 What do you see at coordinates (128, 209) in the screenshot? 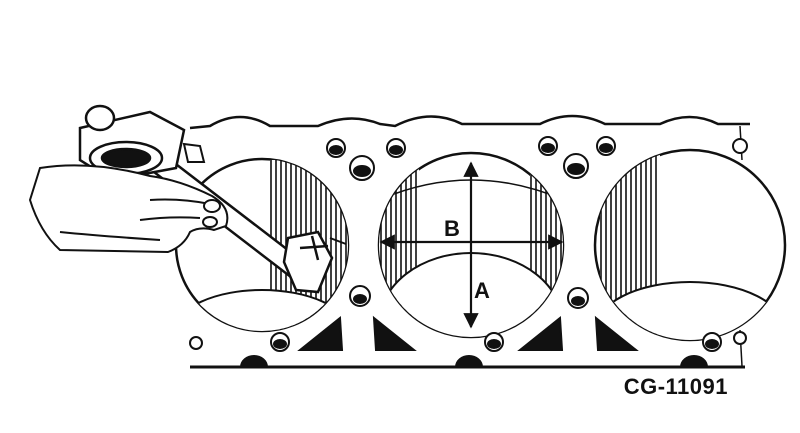
I see `technician-hand` at bounding box center [128, 209].